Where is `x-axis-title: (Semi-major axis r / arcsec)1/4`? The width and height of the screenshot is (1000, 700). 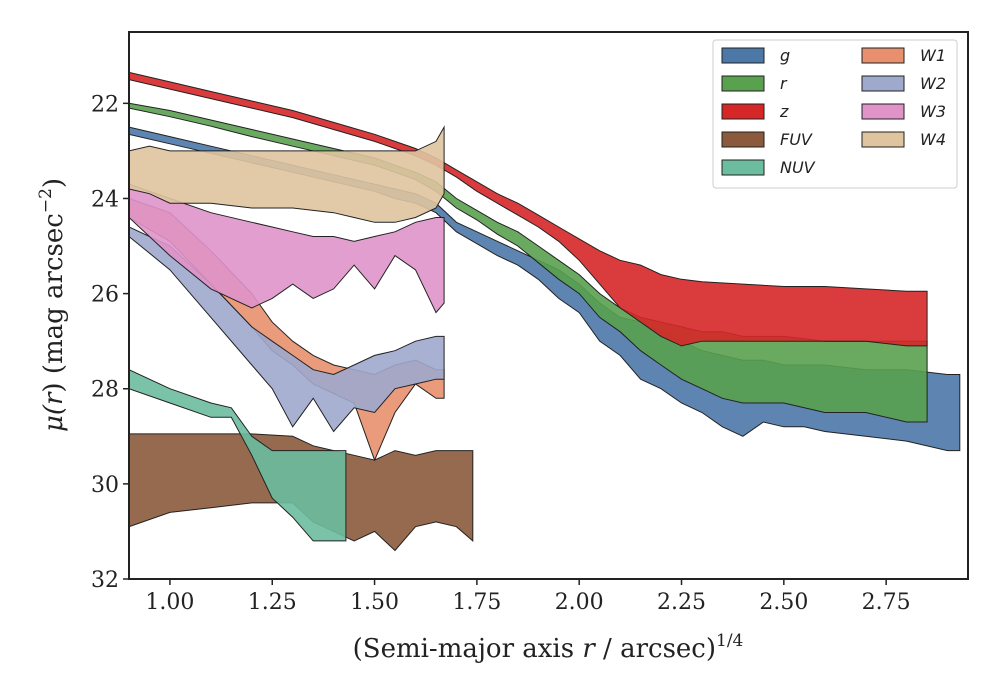 x-axis-title: (Semi-major axis r / arcsec)1/4 is located at coordinates (548, 647).